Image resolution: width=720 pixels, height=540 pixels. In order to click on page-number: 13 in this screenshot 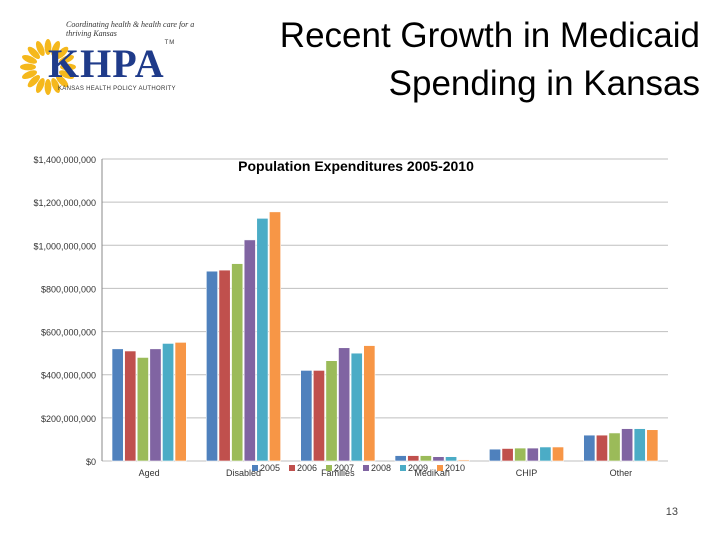, I will do `click(671, 512)`.